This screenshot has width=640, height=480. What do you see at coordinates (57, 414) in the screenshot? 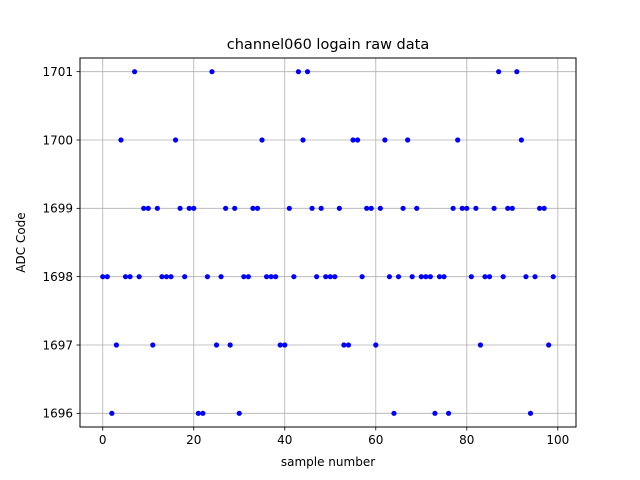
I see `y-tick-label: 1696` at bounding box center [57, 414].